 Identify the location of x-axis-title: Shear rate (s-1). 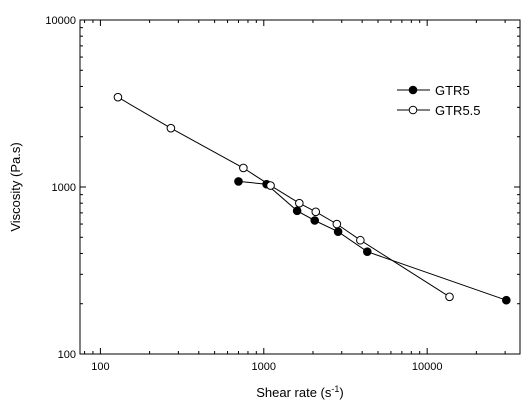
(300, 392).